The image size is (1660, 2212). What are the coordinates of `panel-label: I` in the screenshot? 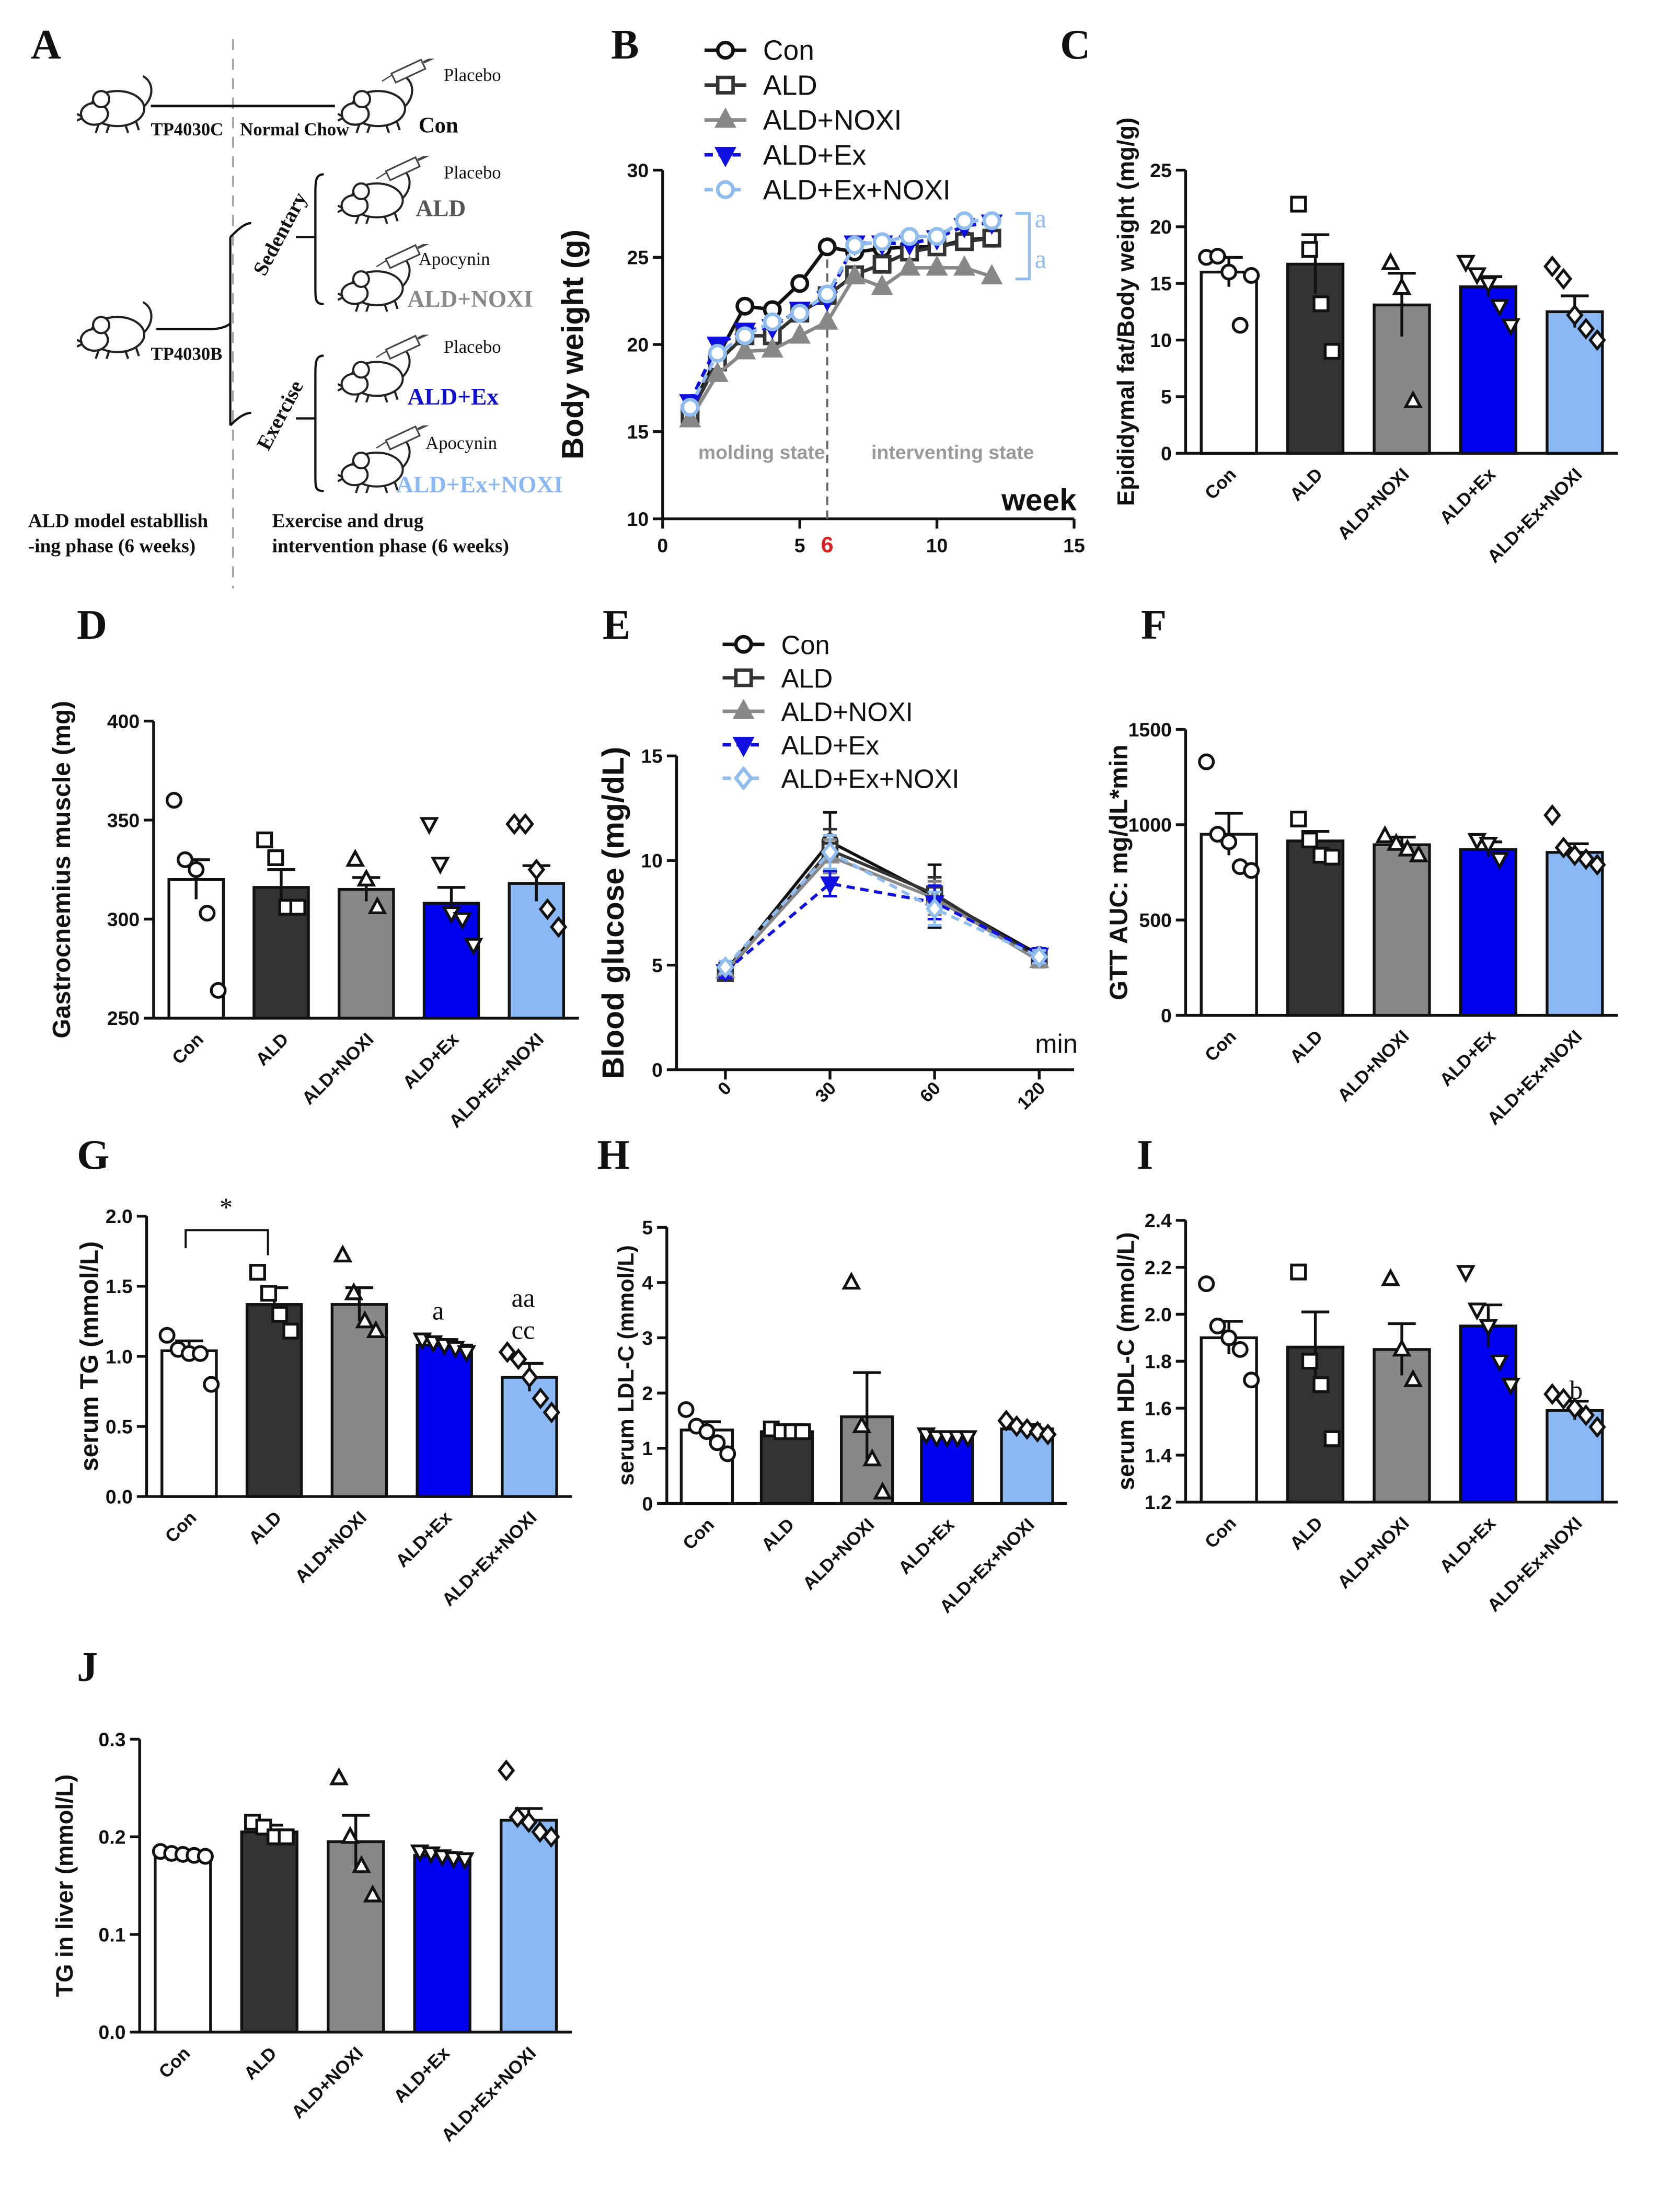 It's located at (1145, 1155).